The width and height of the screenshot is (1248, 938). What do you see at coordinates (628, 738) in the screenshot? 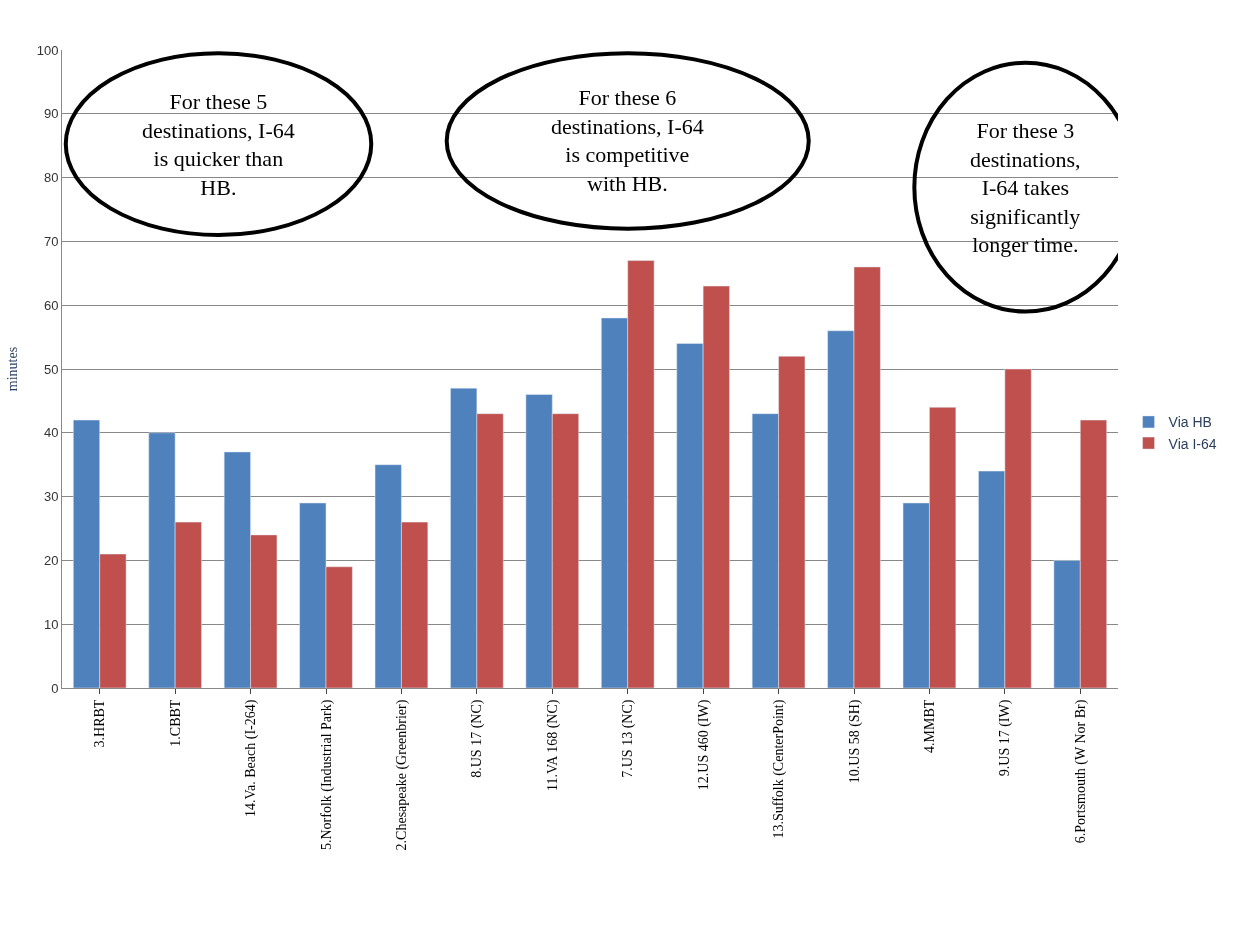
I see `x-tick-label: 7.US 13 (NC)` at bounding box center [628, 738].